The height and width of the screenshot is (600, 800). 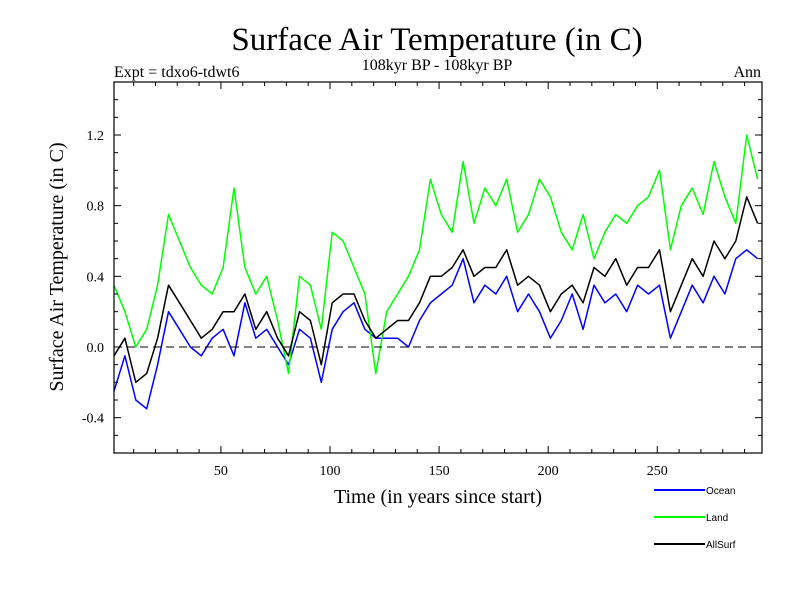 What do you see at coordinates (747, 72) in the screenshot?
I see `subtitle-right: Ann` at bounding box center [747, 72].